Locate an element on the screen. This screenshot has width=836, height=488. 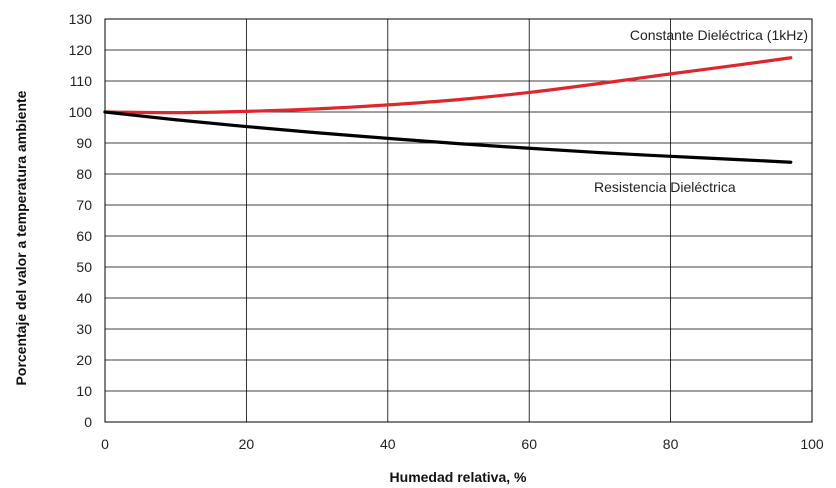
x-tick-label: 40 is located at coordinates (388, 444).